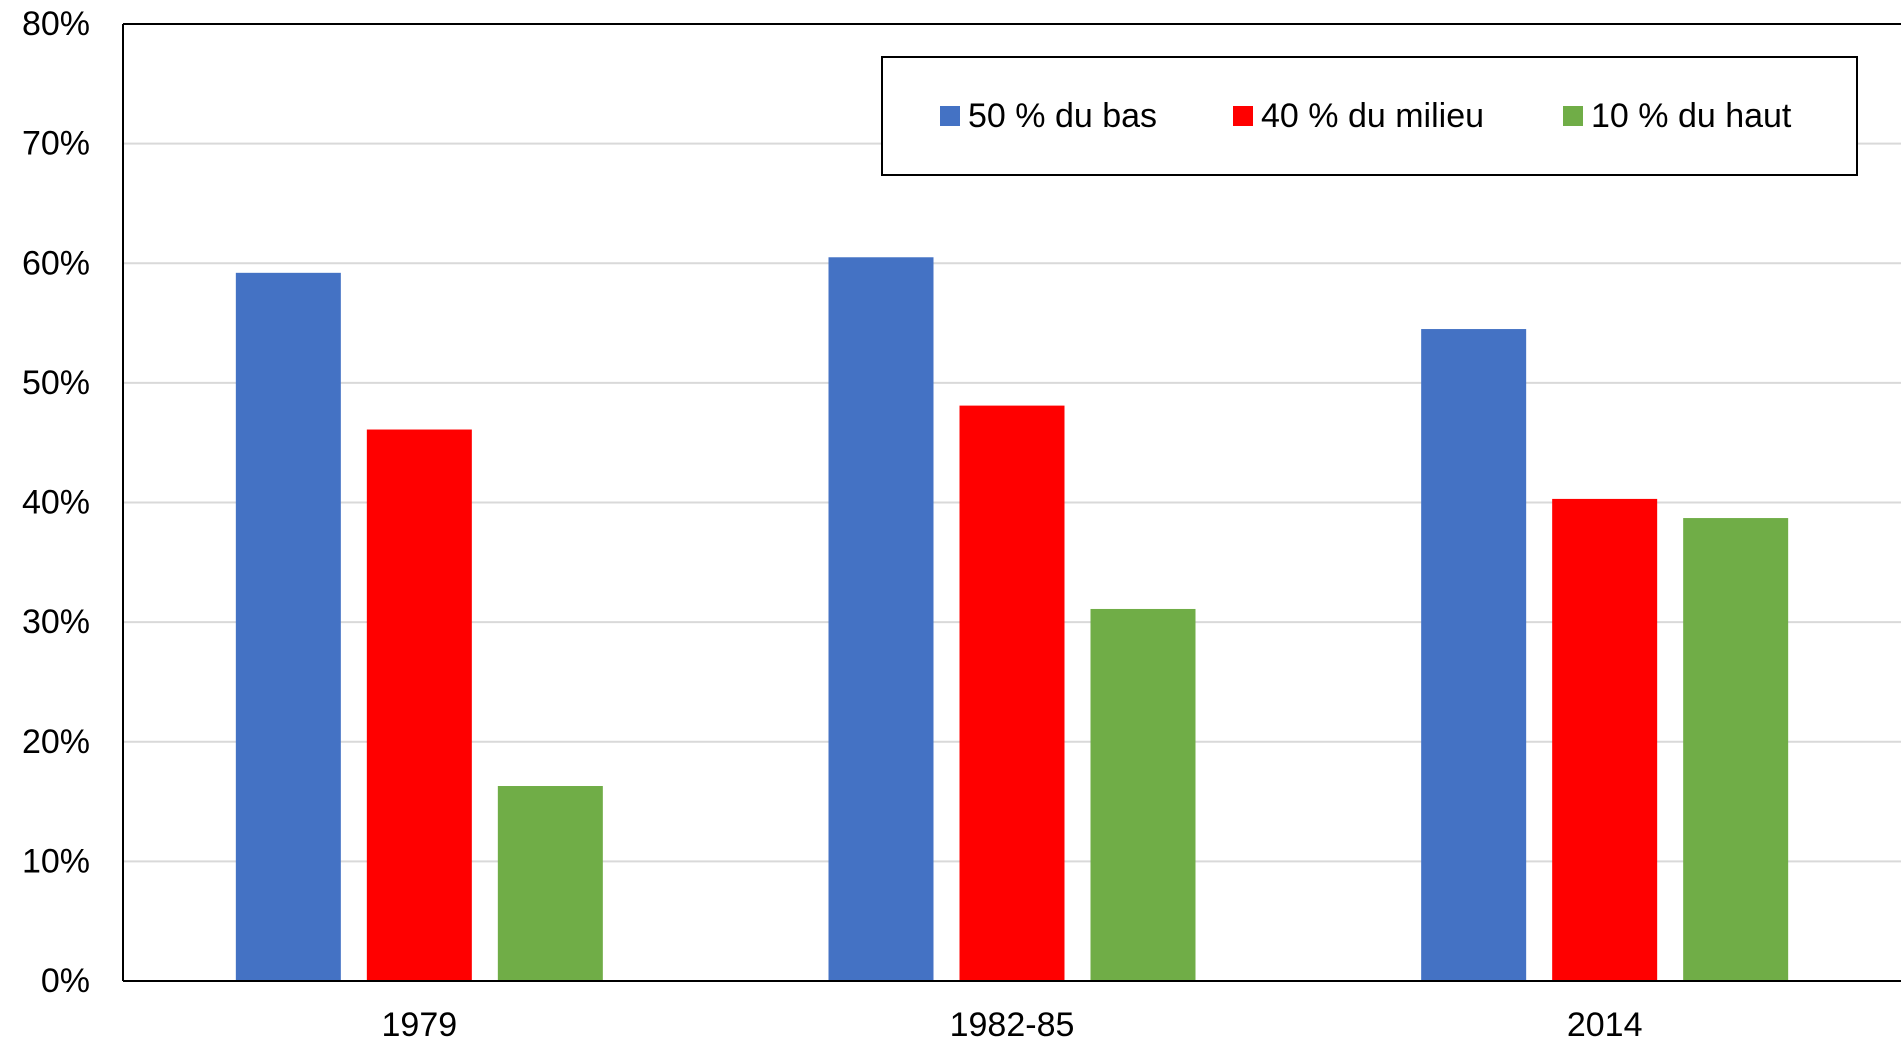  Describe the element at coordinates (1691, 116) in the screenshot. I see `legend-label: 10 % du haut` at that location.